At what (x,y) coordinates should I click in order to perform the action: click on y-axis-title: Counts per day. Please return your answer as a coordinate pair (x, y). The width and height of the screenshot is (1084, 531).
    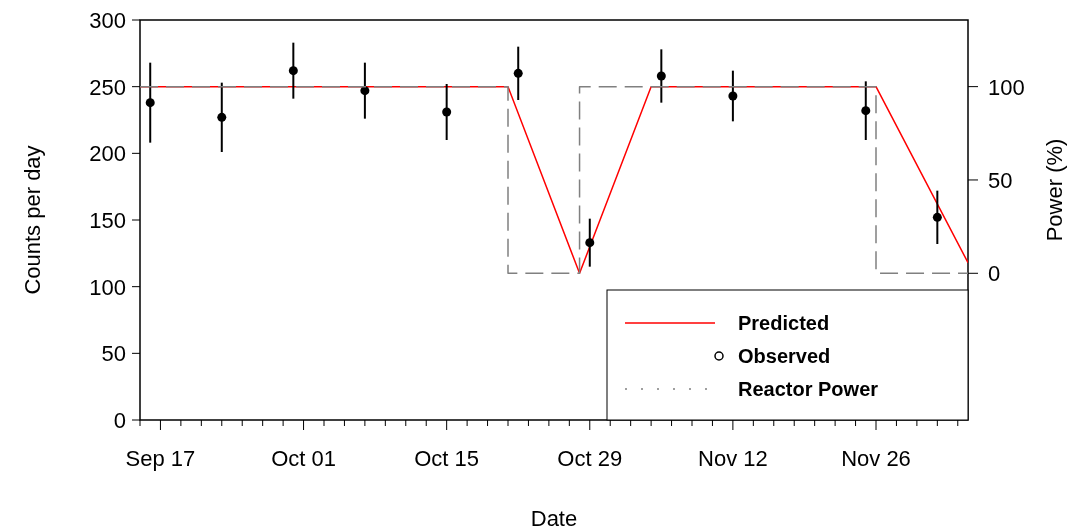
    Looking at the image, I should click on (32, 220).